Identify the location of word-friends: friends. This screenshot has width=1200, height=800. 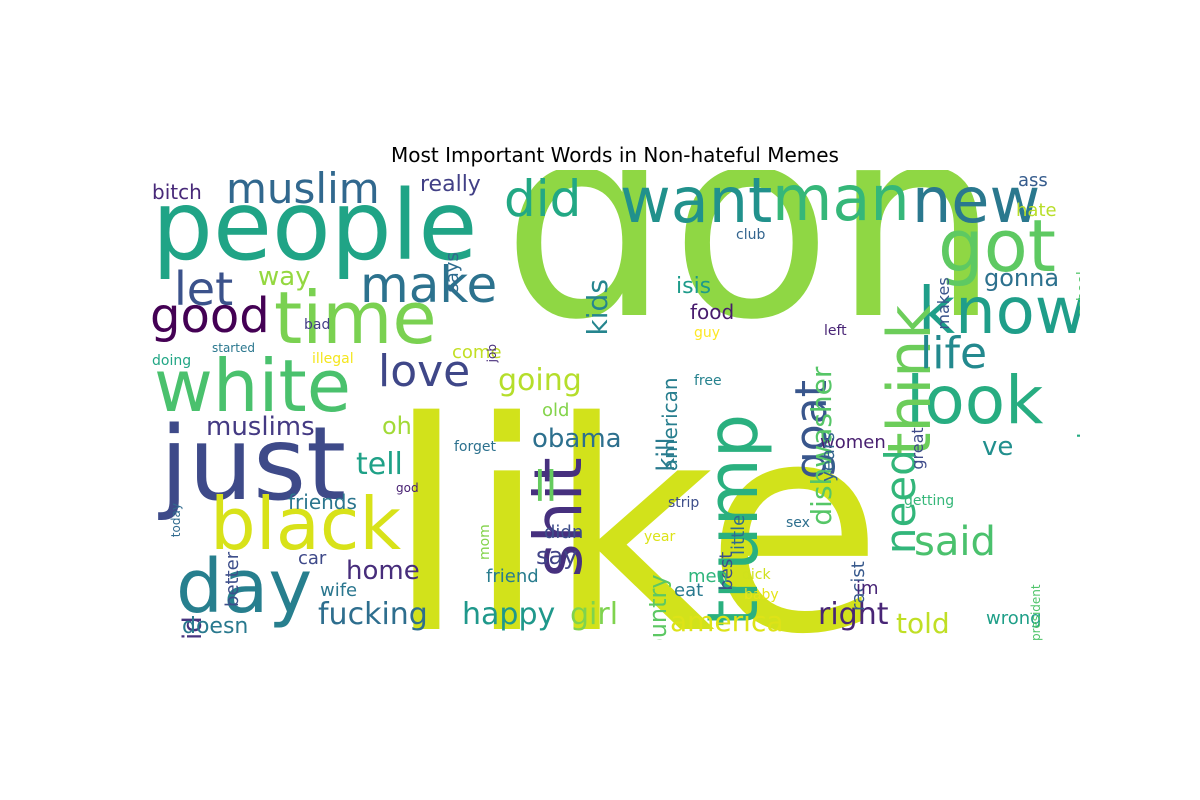
(322, 502).